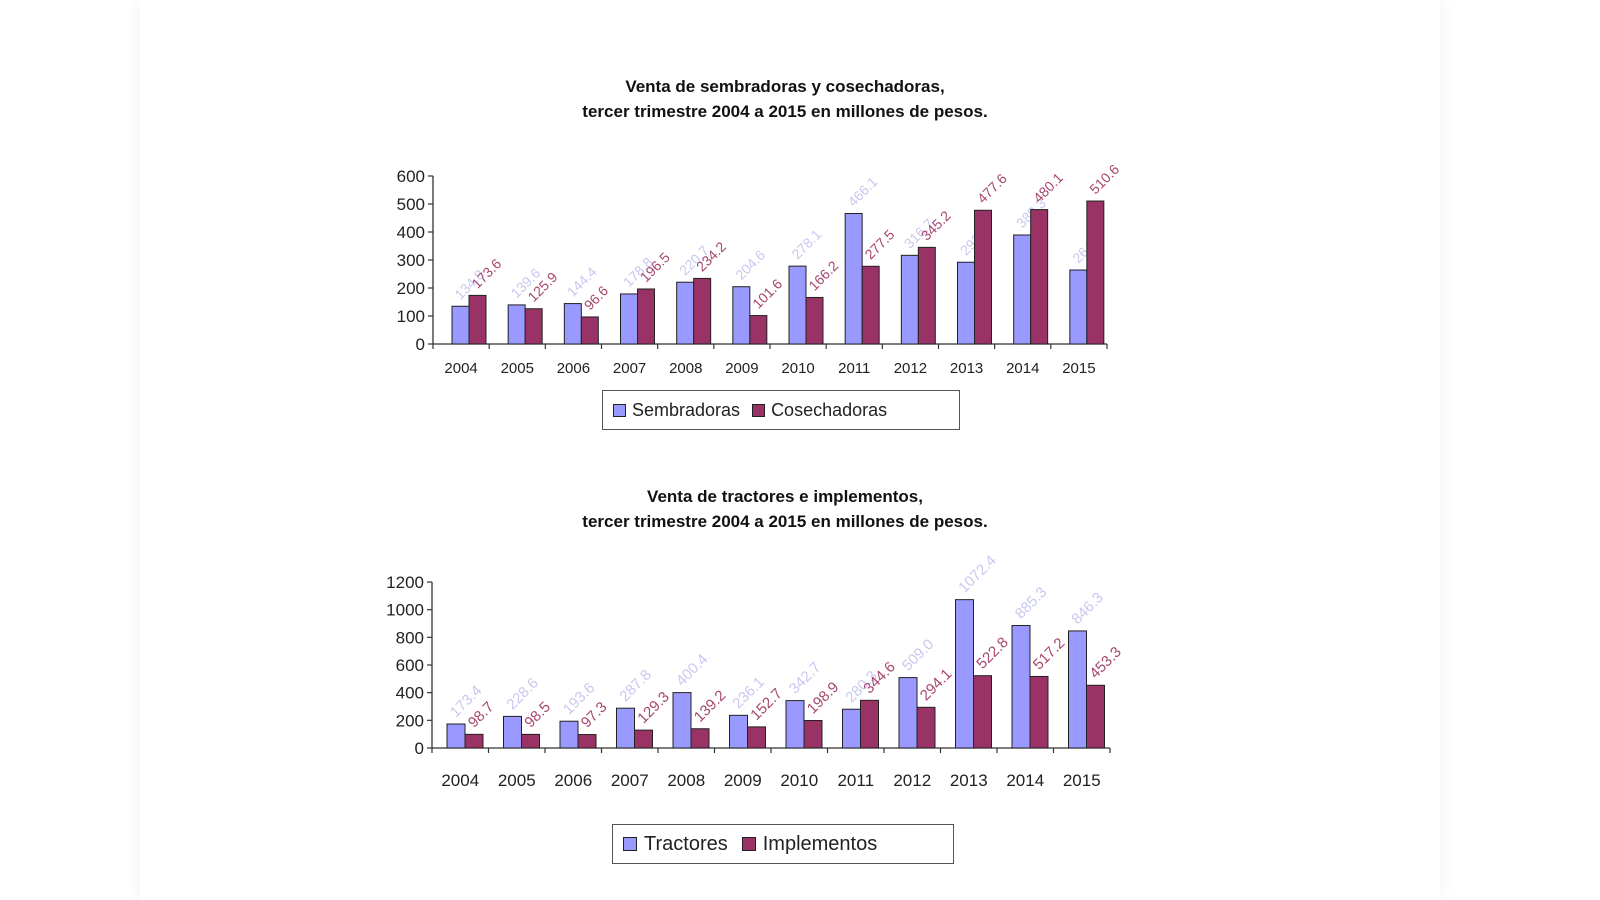  Describe the element at coordinates (630, 844) in the screenshot. I see `legend2-swatch-tractores` at that location.